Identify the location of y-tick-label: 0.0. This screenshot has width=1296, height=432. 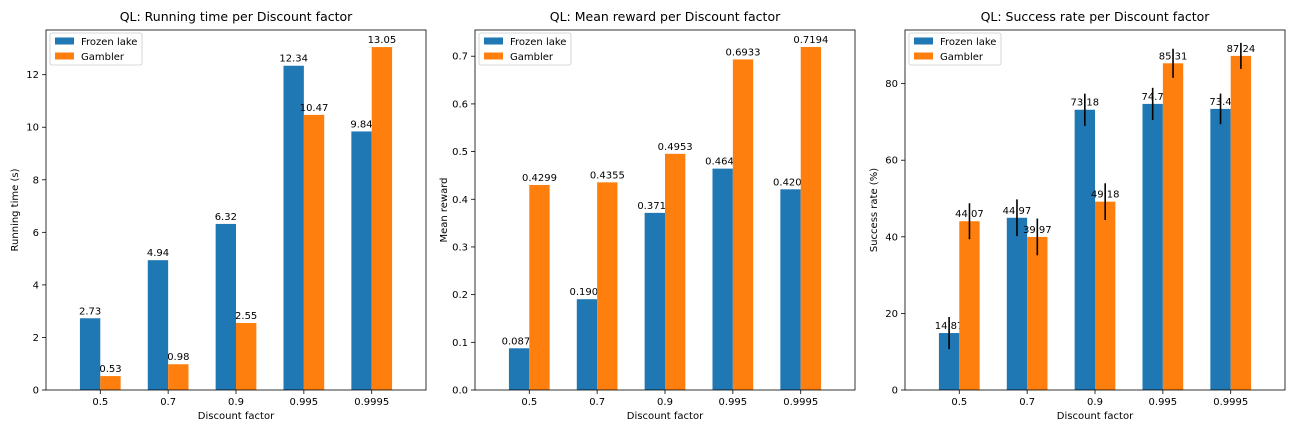
(460, 391).